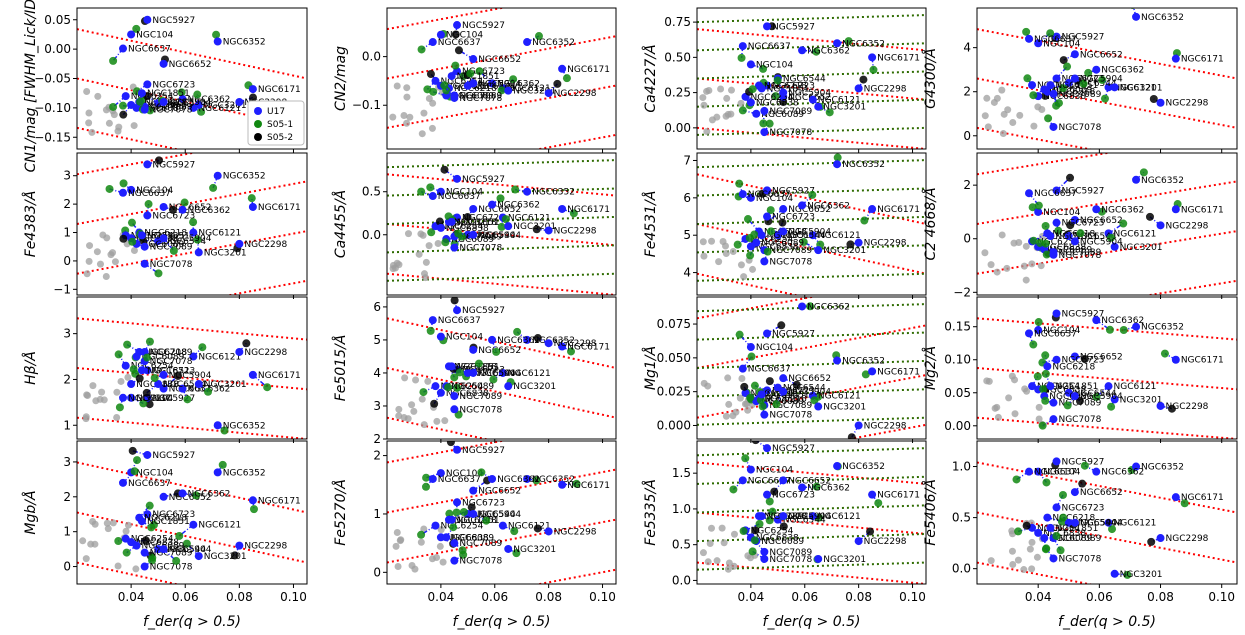  Describe the element at coordinates (898, 496) in the screenshot. I see `cluster-label: NGC6171` at that location.